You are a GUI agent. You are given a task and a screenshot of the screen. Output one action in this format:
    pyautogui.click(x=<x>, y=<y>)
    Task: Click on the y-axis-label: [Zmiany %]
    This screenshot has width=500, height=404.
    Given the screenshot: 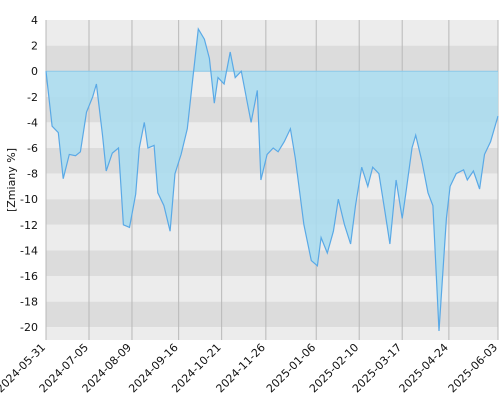 What is the action you would take?
    pyautogui.click(x=11, y=180)
    